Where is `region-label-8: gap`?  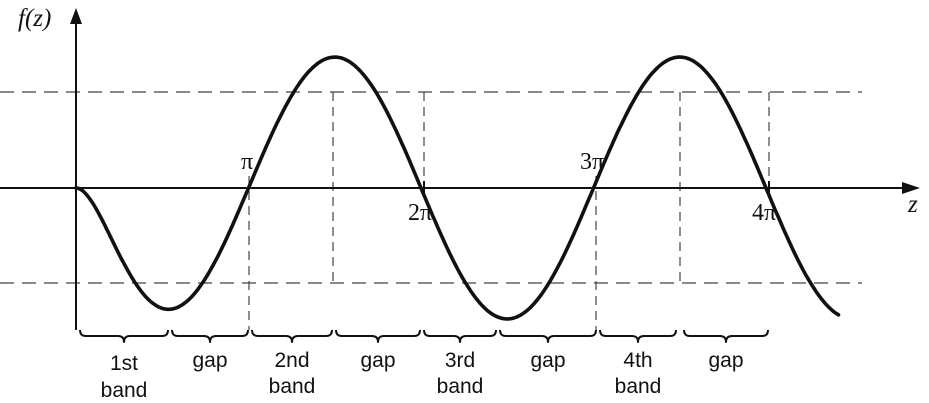 region-label-8: gap is located at coordinates (725, 360).